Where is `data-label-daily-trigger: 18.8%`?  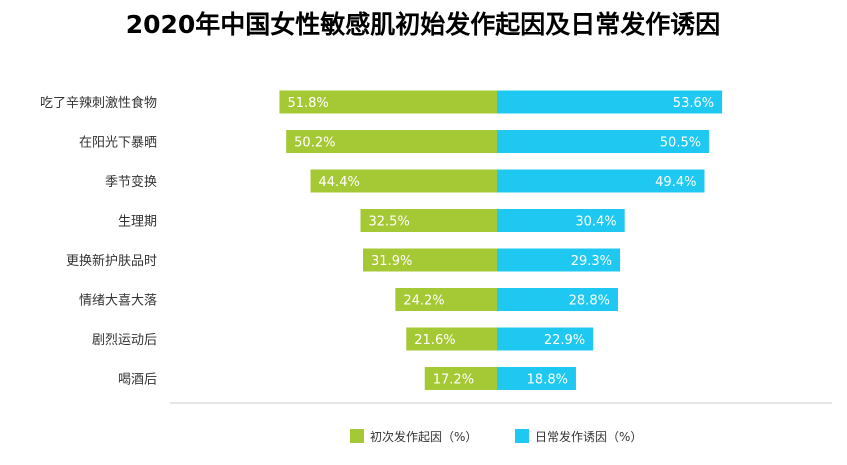 data-label-daily-trigger: 18.8% is located at coordinates (547, 380).